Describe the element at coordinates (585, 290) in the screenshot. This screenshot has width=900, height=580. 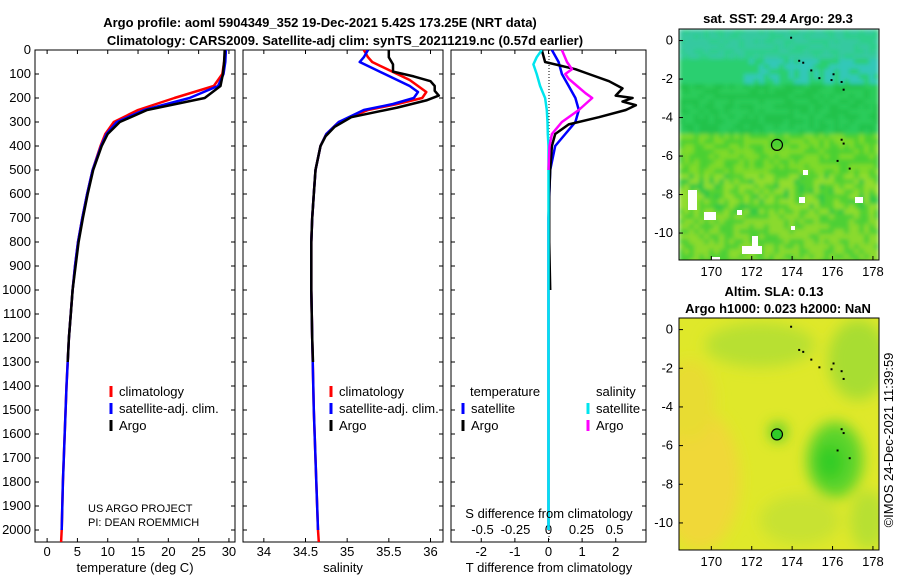
I see `difference-series` at that location.